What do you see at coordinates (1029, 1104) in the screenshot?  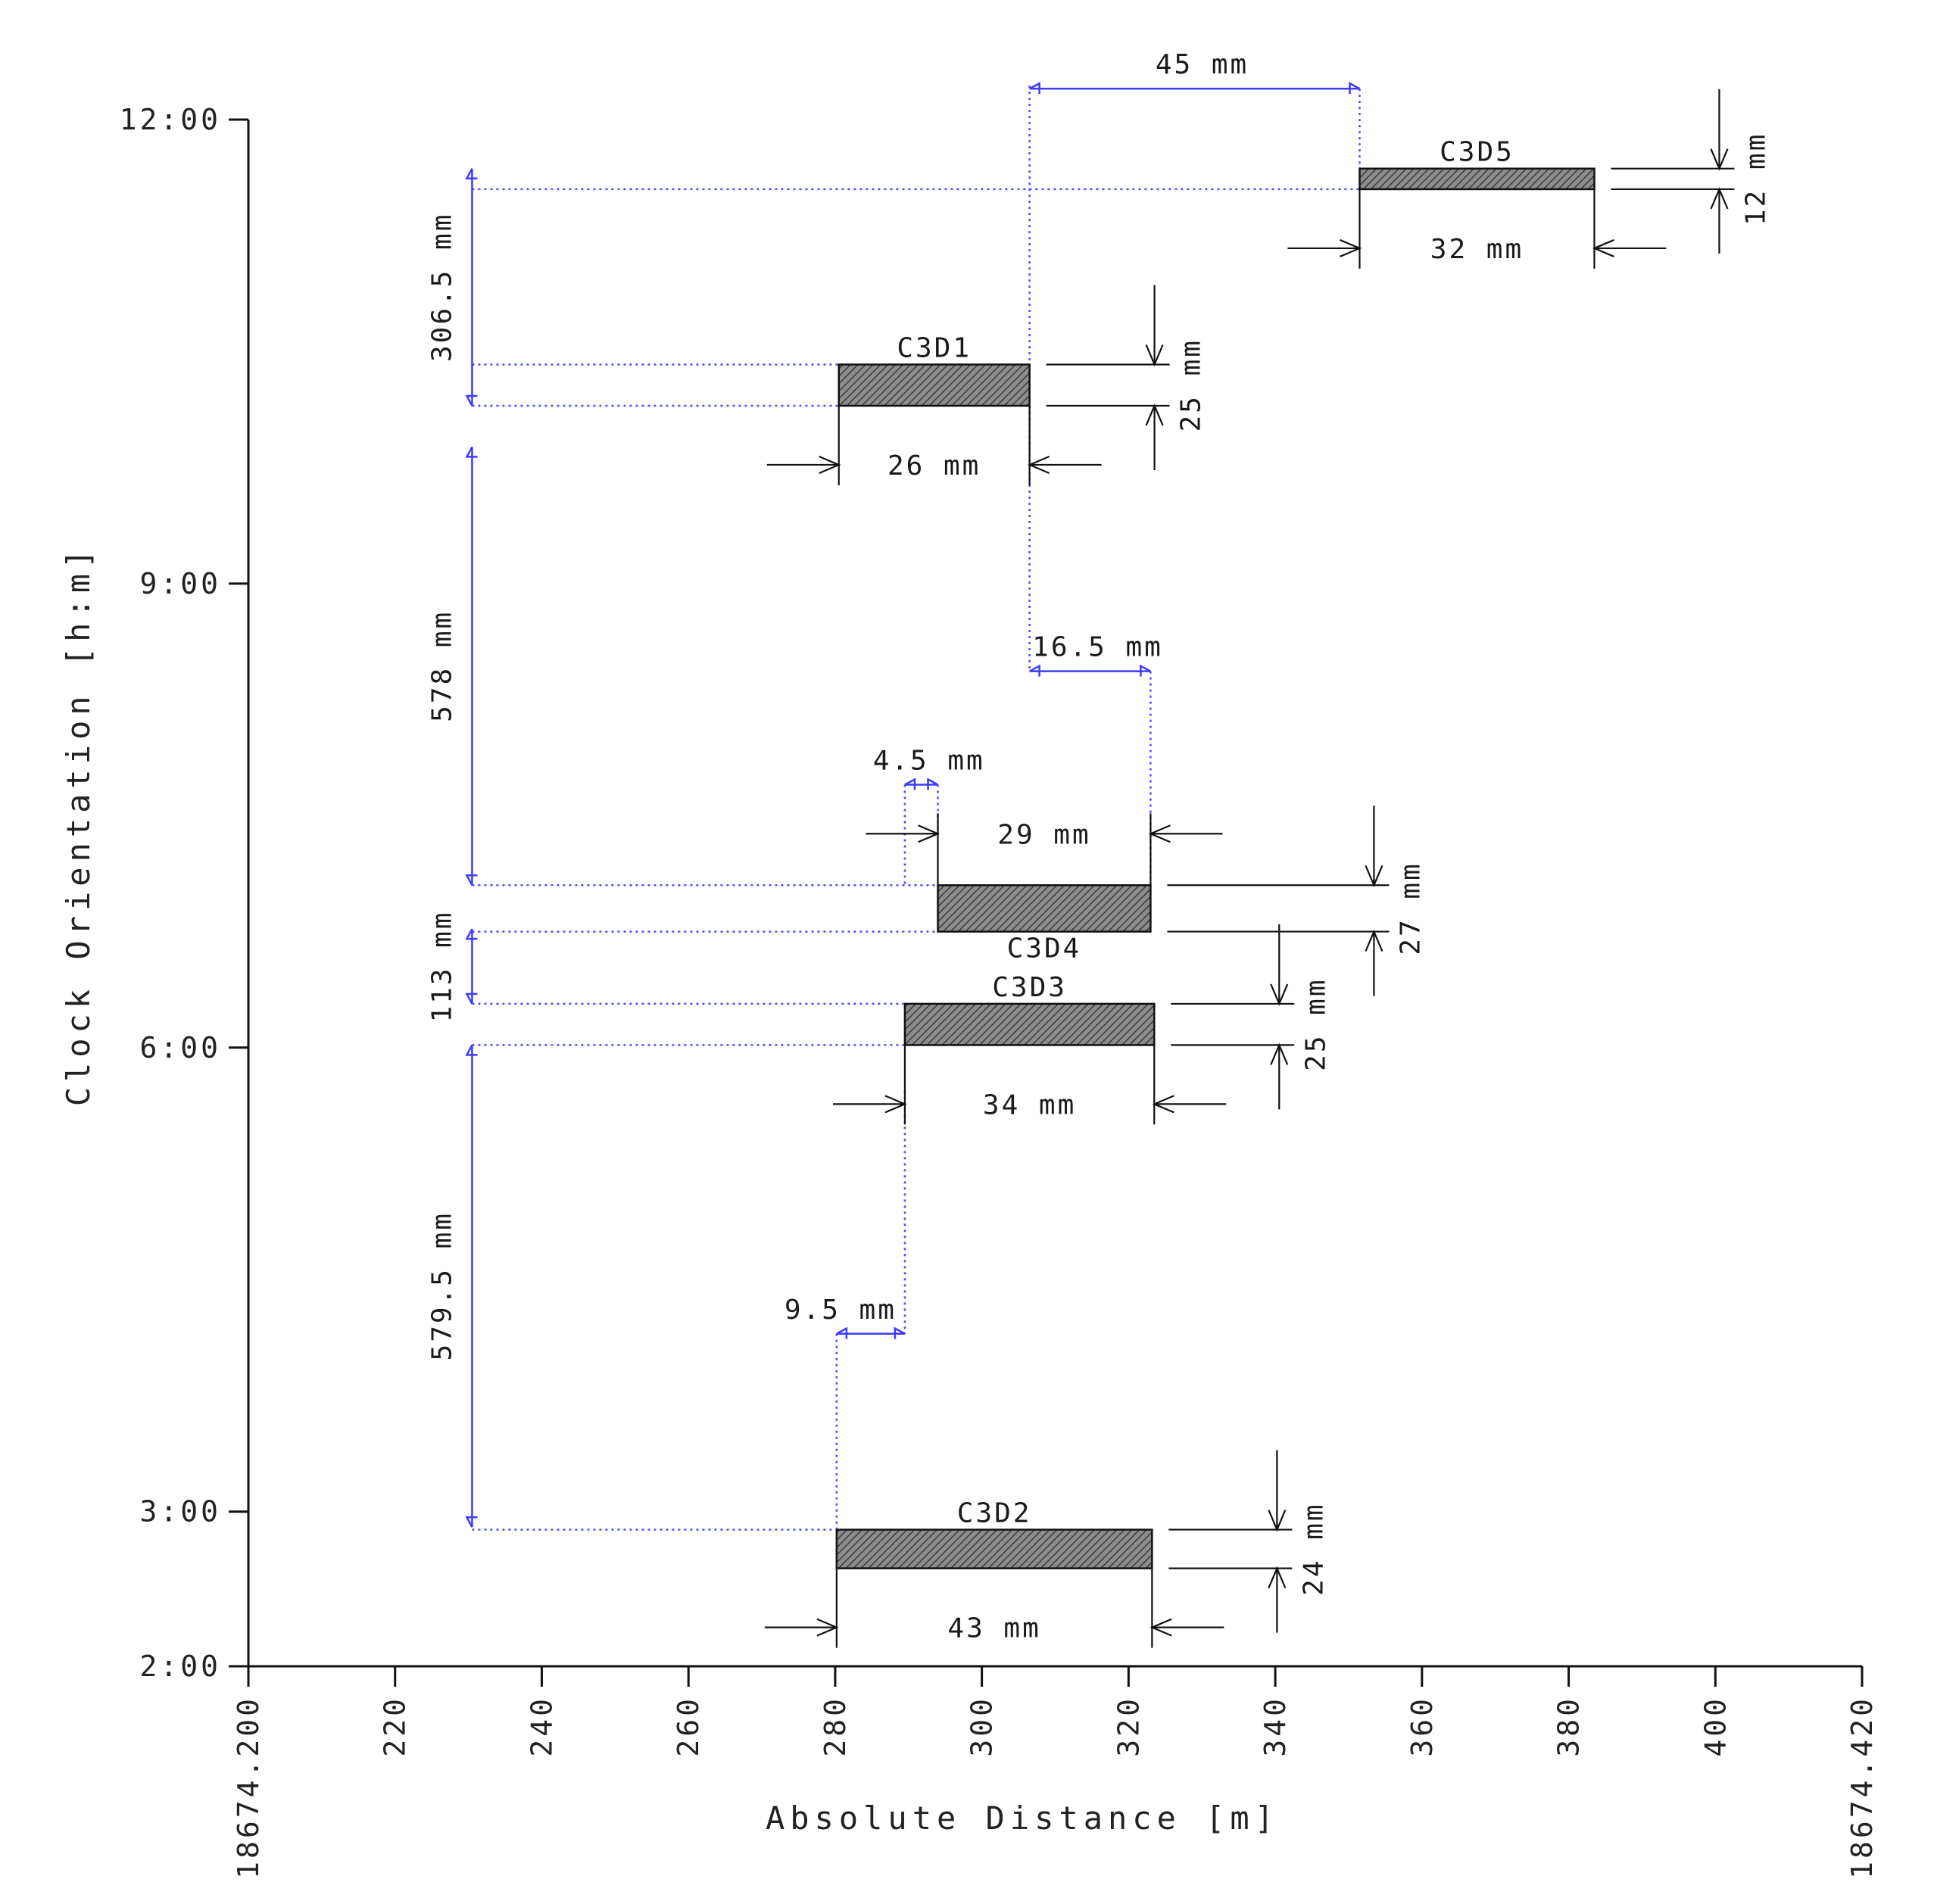 I see `length-label: 34 mm` at bounding box center [1029, 1104].